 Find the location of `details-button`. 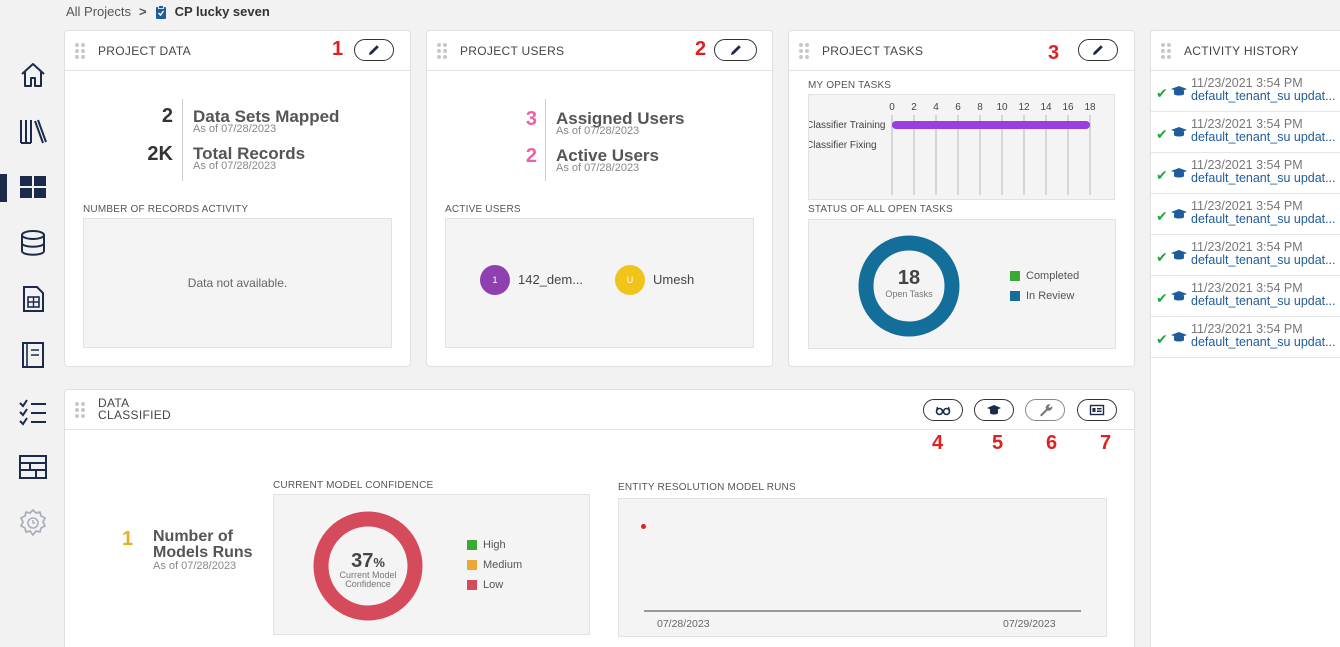

details-button is located at coordinates (1097, 410).